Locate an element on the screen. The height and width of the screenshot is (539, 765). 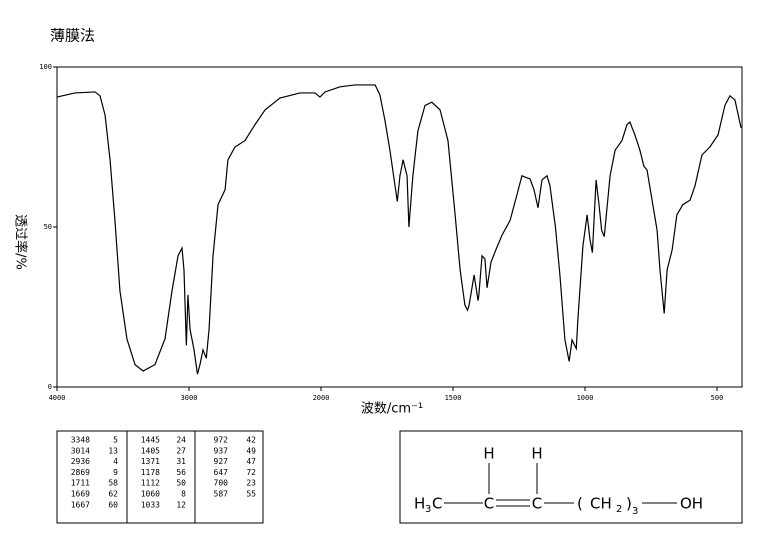
y-tick-label: 100 is located at coordinates (45, 67).